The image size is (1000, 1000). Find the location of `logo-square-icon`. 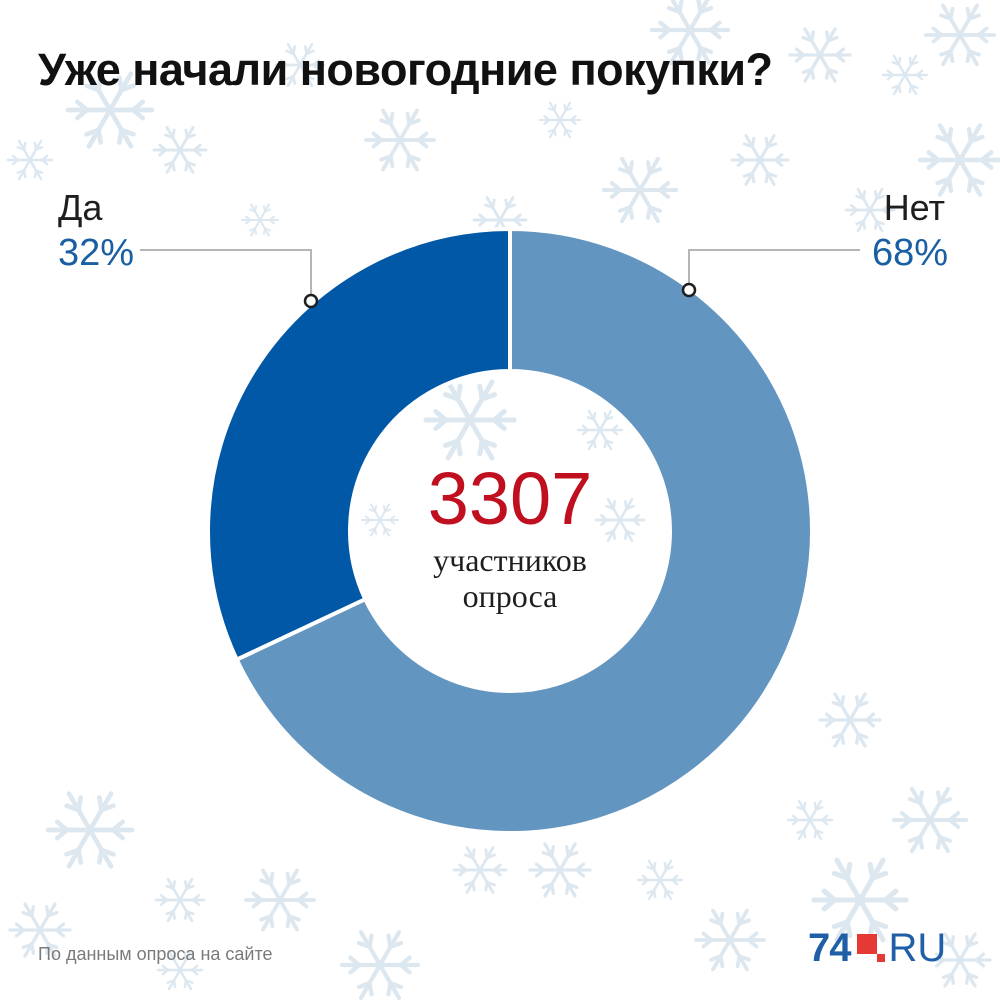

logo-square-icon is located at coordinates (870, 948).